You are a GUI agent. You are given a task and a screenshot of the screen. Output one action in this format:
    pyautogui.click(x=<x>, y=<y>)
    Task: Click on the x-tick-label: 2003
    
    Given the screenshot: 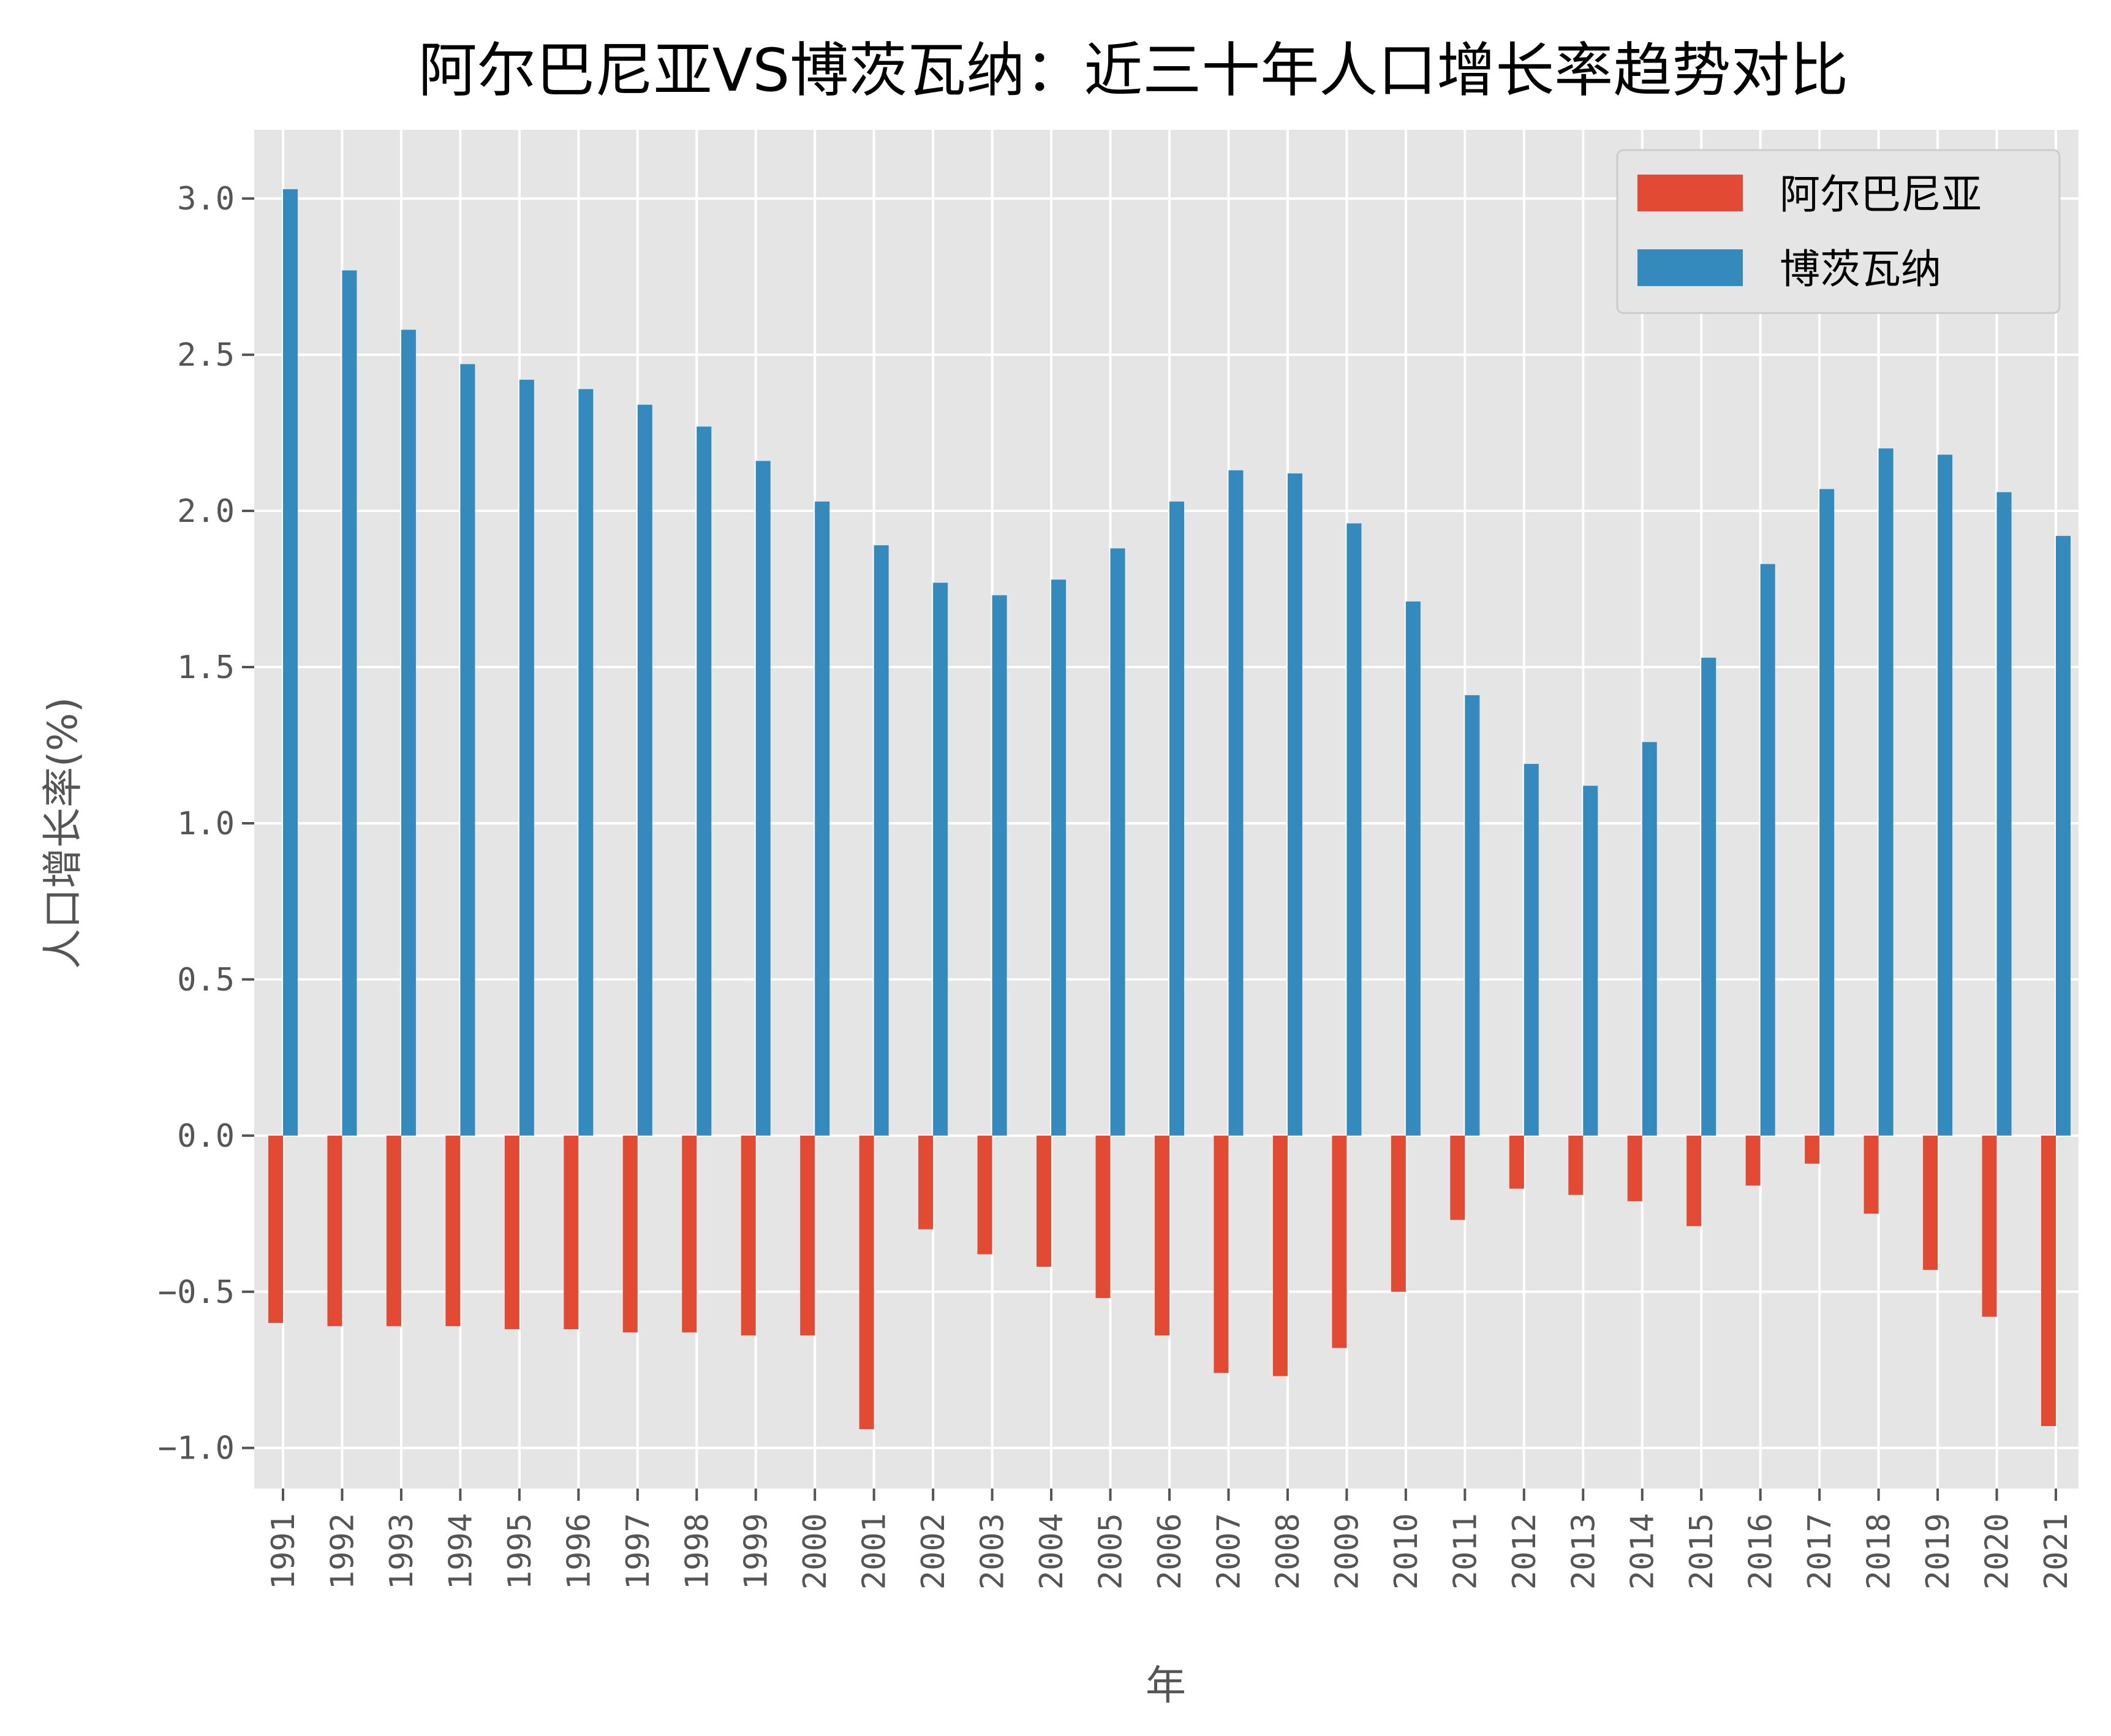 What is the action you would take?
    pyautogui.click(x=993, y=1551)
    